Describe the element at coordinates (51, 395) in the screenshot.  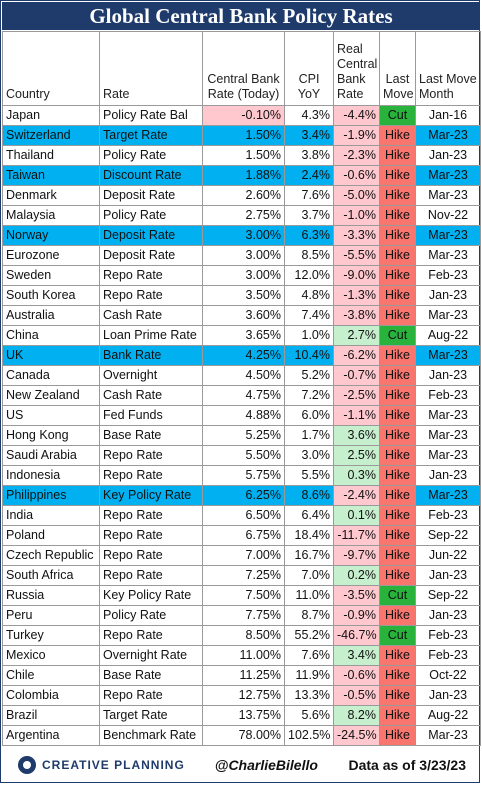
I see `country-cell: New Zealand` at that location.